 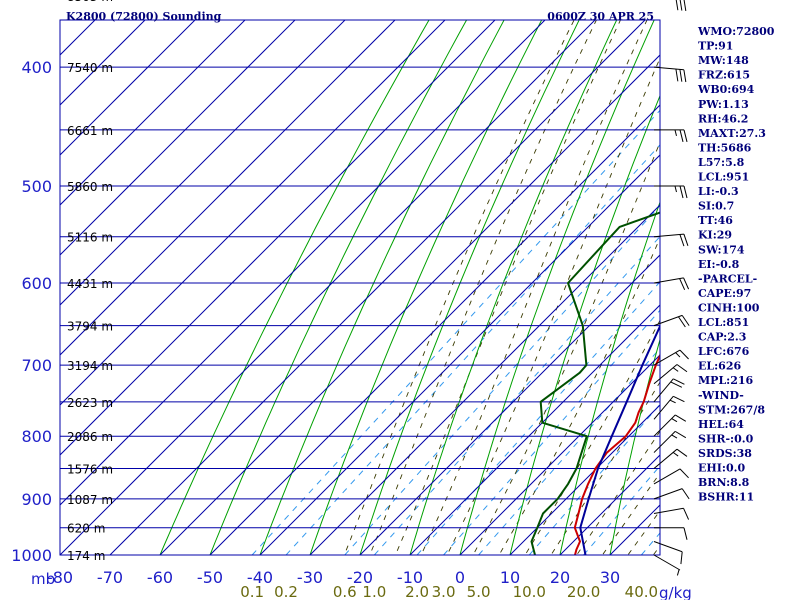 What do you see at coordinates (36, 499) in the screenshot?
I see `pressure-tick-label: 900` at bounding box center [36, 499].